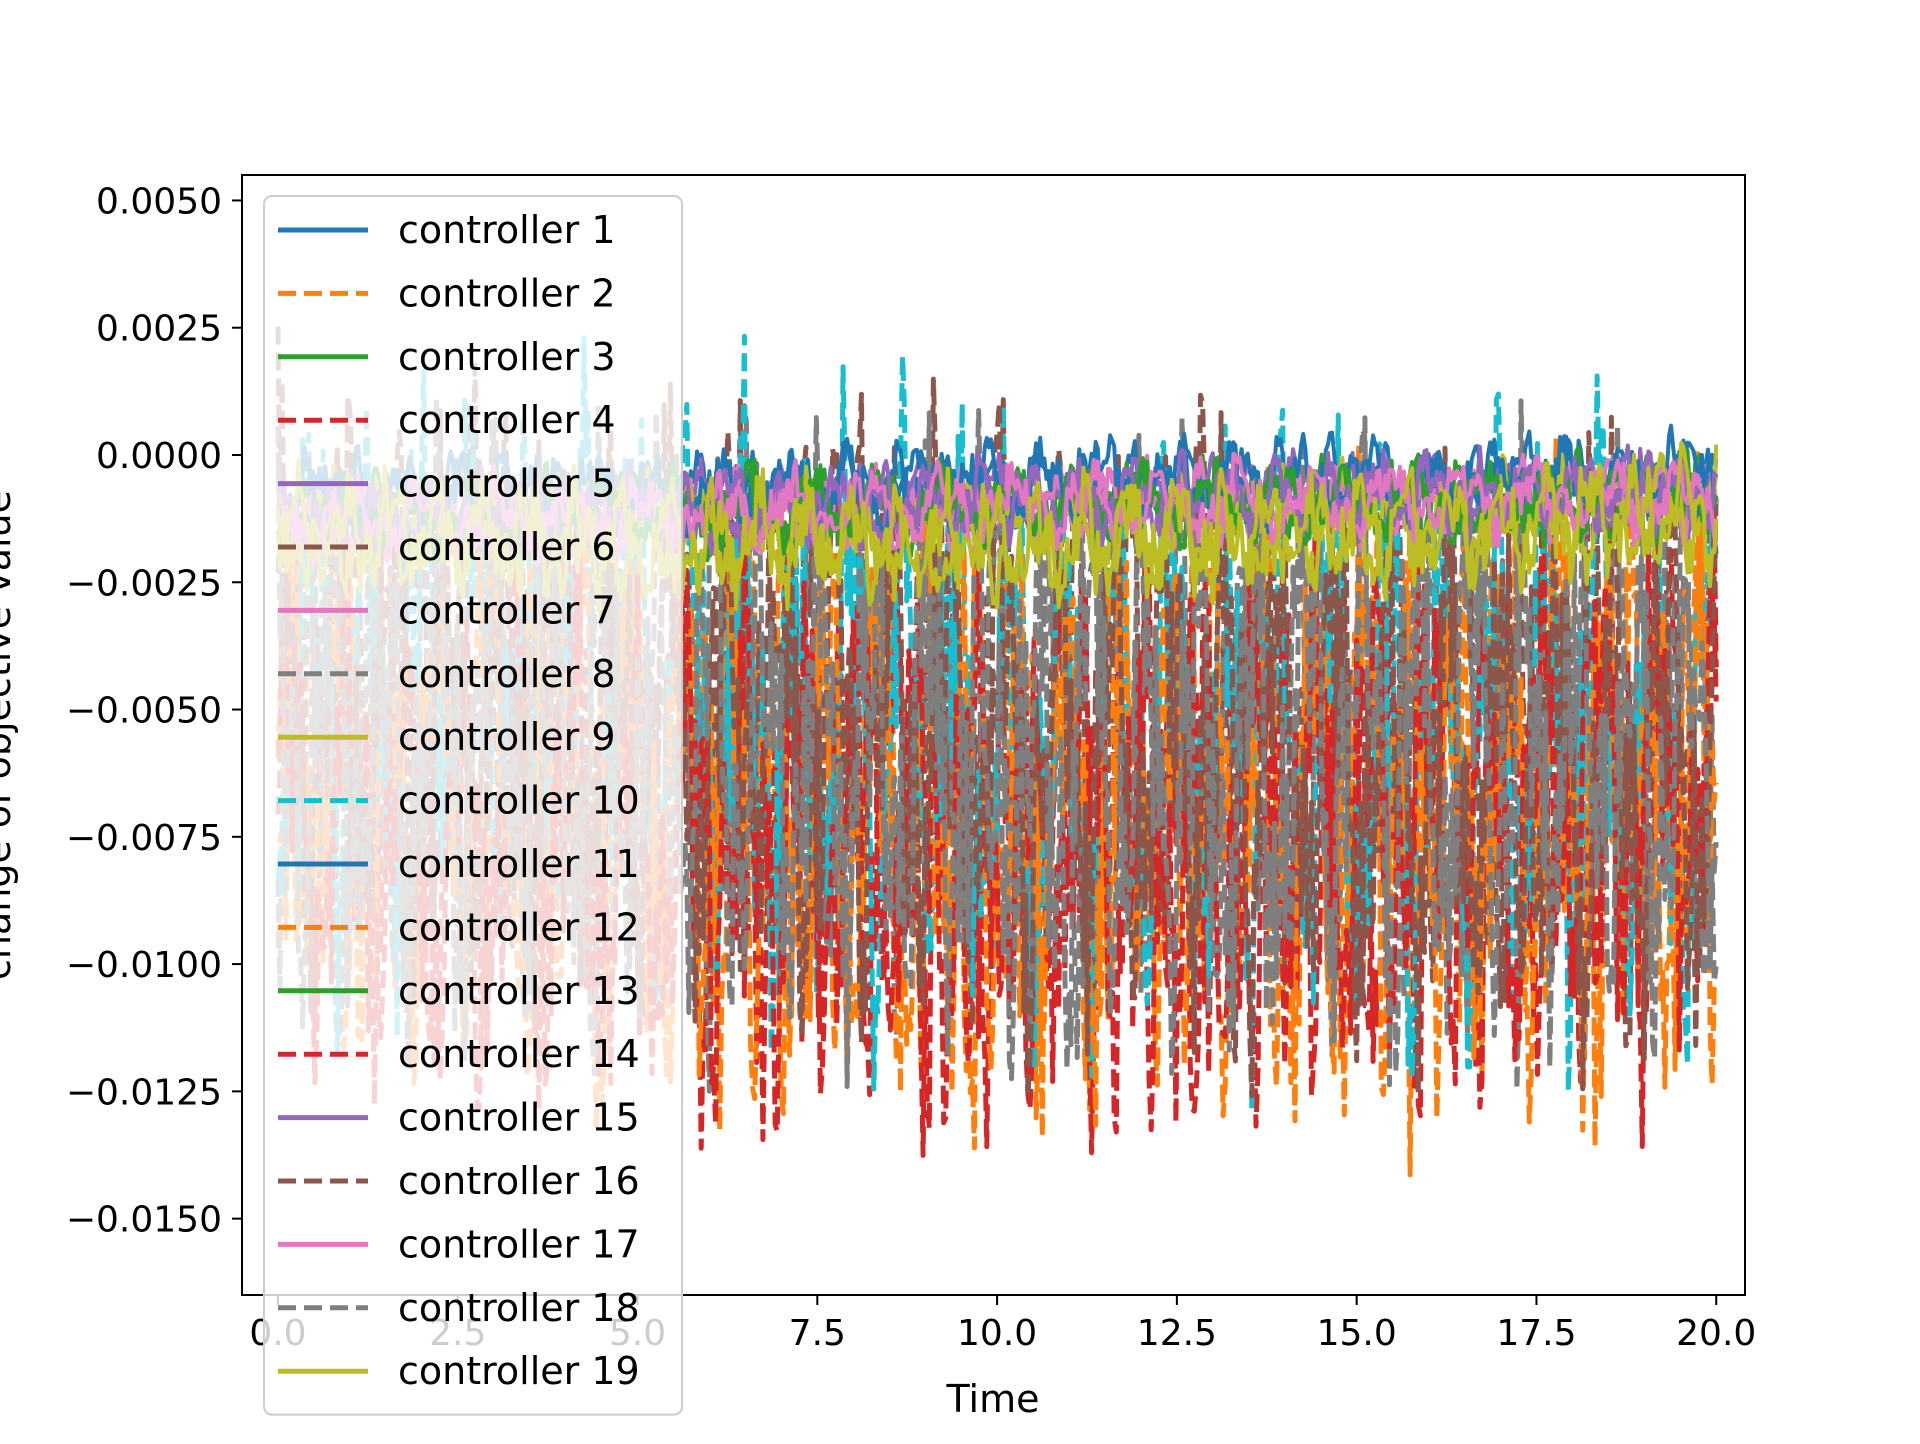  Describe the element at coordinates (519, 1054) in the screenshot. I see `legend-entry-label: controller 14` at that location.